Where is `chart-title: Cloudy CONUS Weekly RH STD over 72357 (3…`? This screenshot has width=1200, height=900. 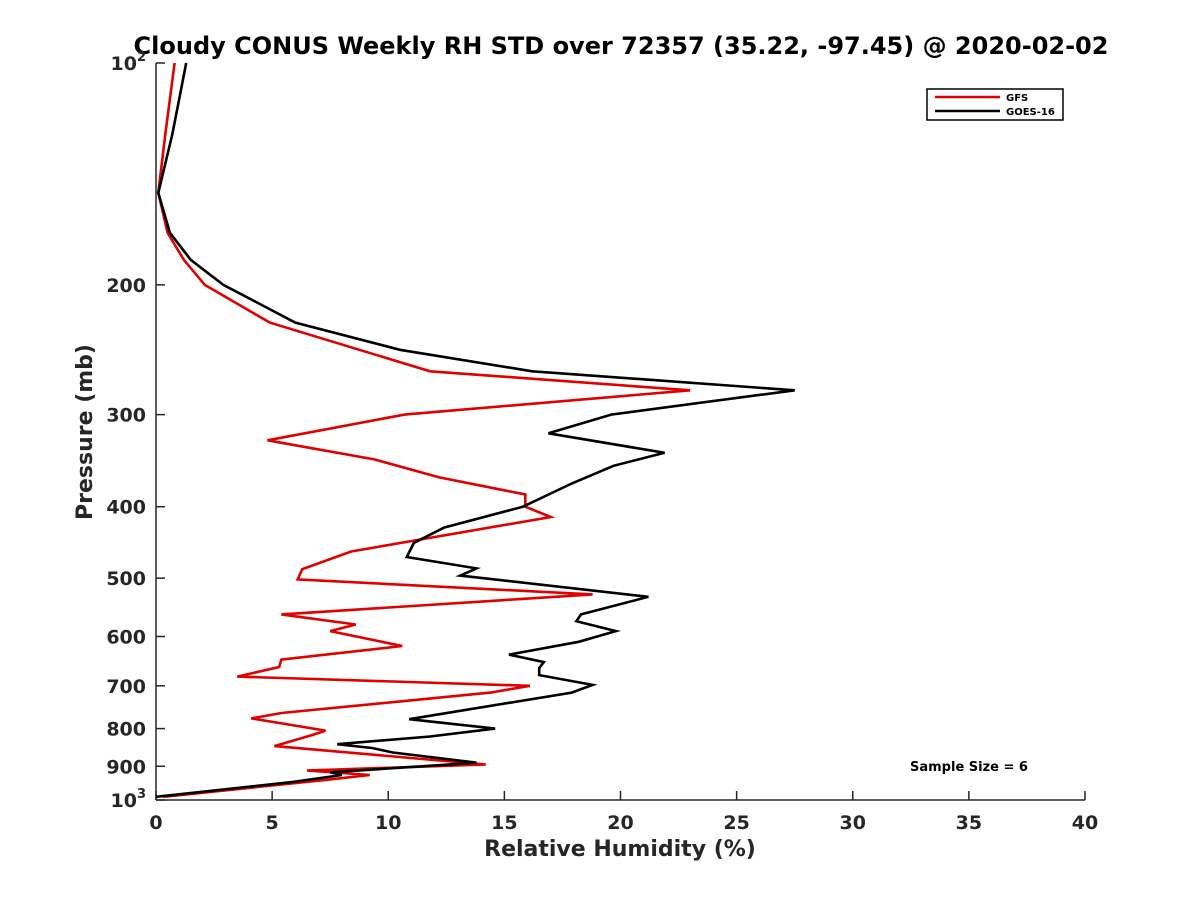
chart-title: Cloudy CONUS Weekly RH STD over 72357 (3… is located at coordinates (621, 46).